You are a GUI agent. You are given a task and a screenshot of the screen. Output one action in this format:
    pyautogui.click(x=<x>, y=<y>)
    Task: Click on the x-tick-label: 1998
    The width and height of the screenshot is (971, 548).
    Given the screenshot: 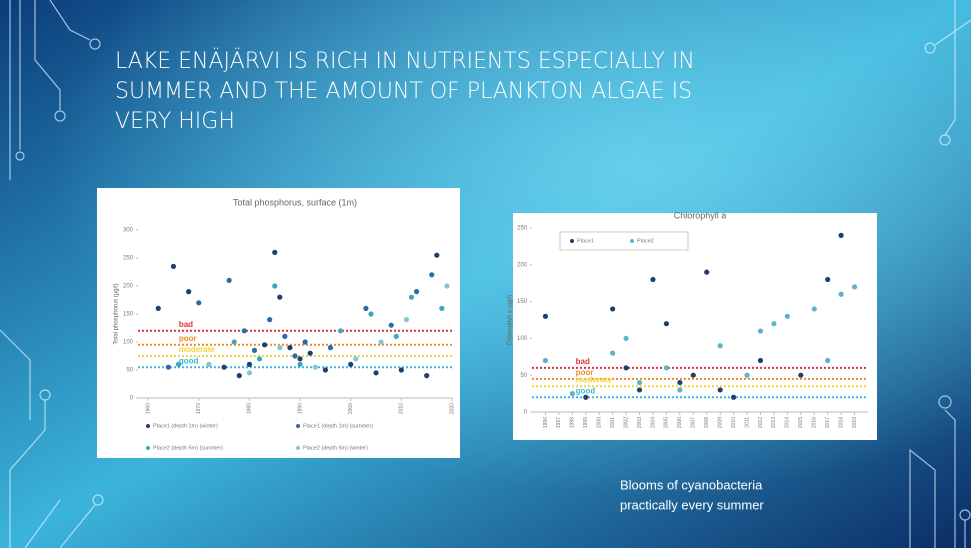 What is the action you would take?
    pyautogui.click(x=573, y=422)
    